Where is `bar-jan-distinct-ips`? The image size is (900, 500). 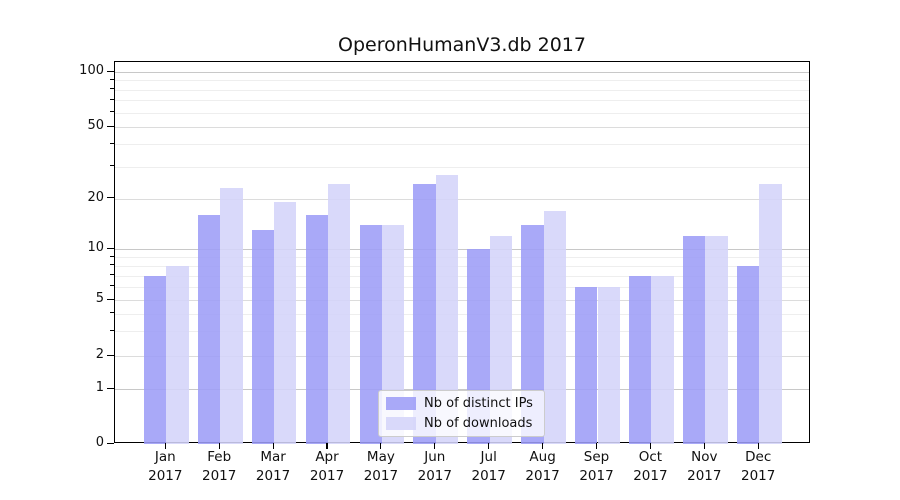
bar-jan-distinct-ips is located at coordinates (155, 359).